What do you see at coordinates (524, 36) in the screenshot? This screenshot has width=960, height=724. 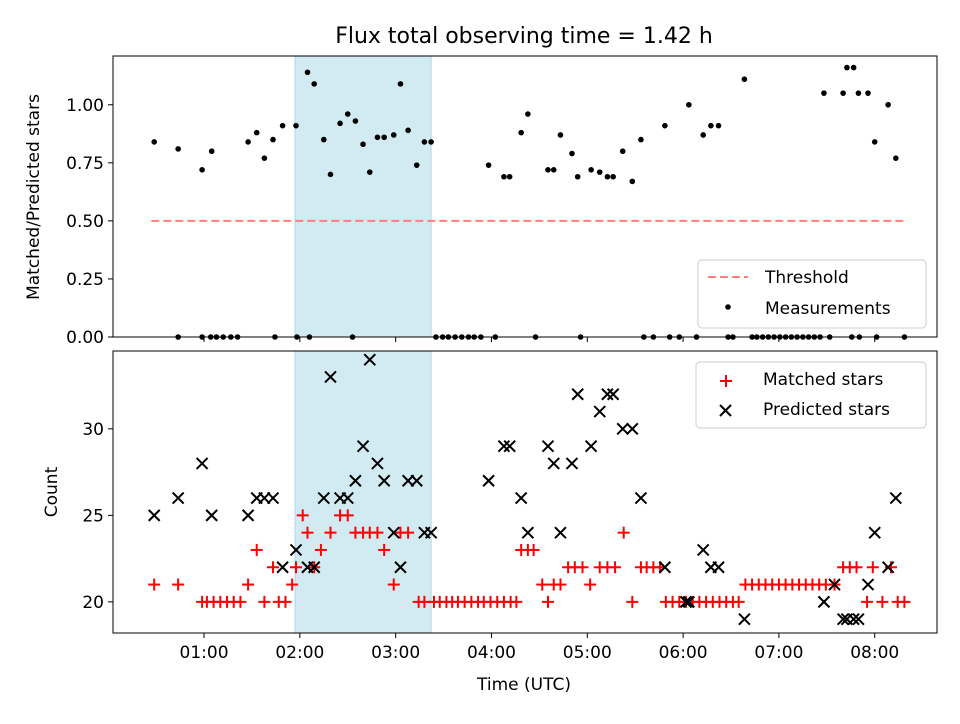 I see `chart-title: Flux total observing time = 1.42 h` at bounding box center [524, 36].